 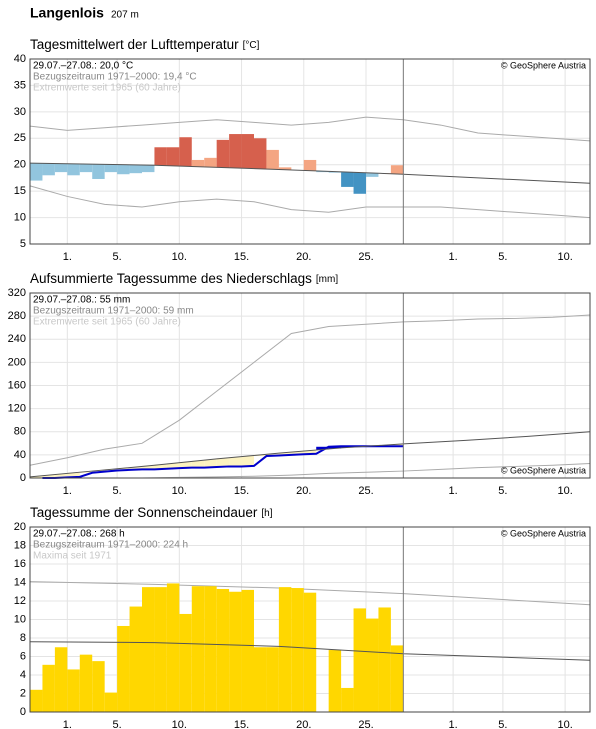 What do you see at coordinates (144, 512) in the screenshot?
I see `chart-title-text: Tagessumme der Sonnenscheindauer` at bounding box center [144, 512].